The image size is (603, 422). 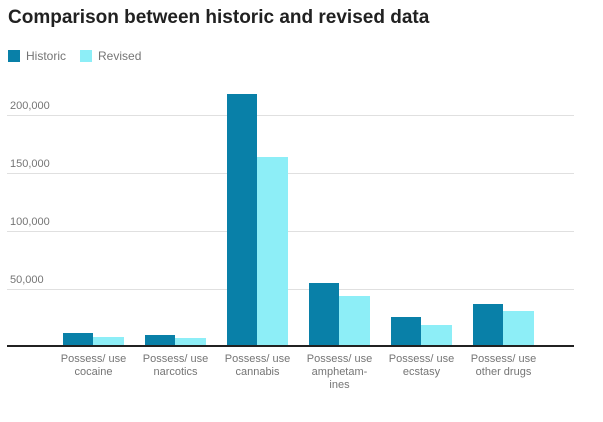 What do you see at coordinates (242, 220) in the screenshot?
I see `bar-historic-possess-use-cannabis` at bounding box center [242, 220].